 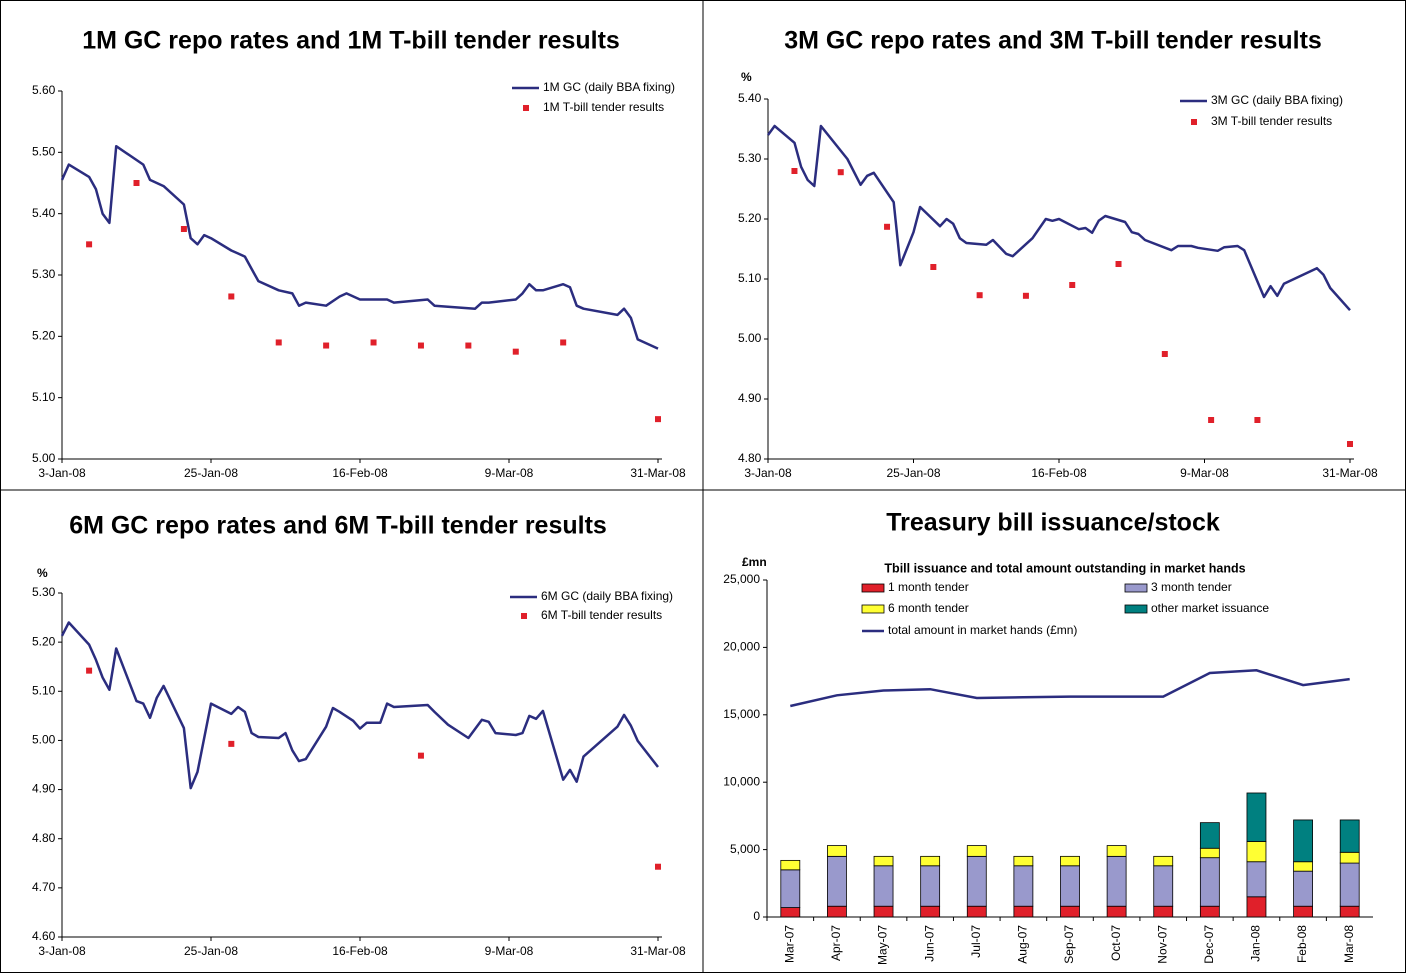 What do you see at coordinates (982, 630) in the screenshot?
I see `legend-label: total amount in market hands (£mn)` at bounding box center [982, 630].